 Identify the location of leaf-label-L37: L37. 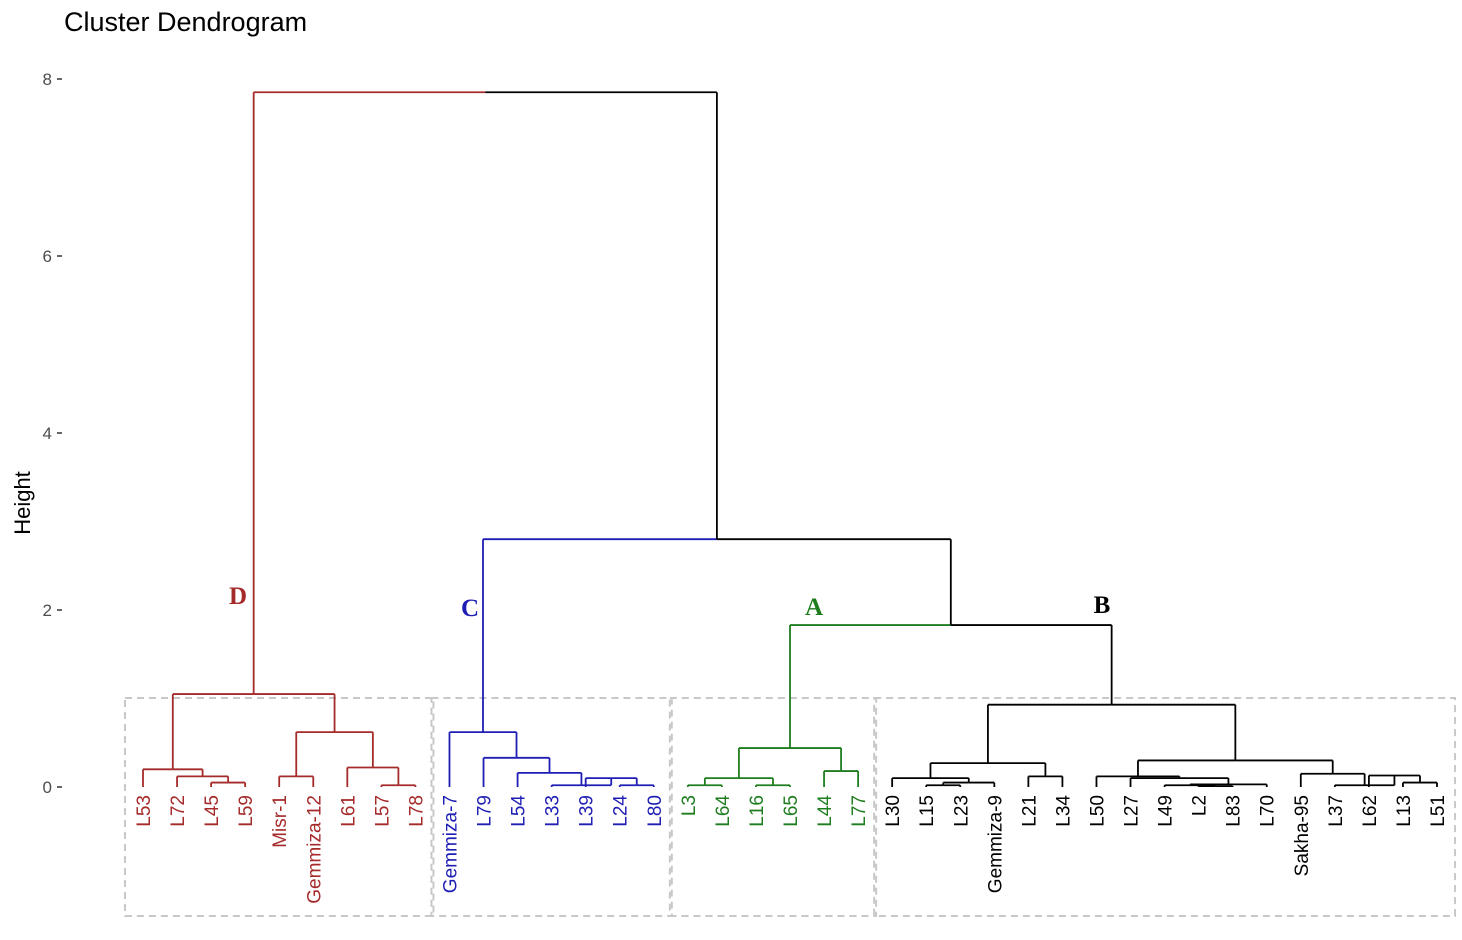
(1336, 811).